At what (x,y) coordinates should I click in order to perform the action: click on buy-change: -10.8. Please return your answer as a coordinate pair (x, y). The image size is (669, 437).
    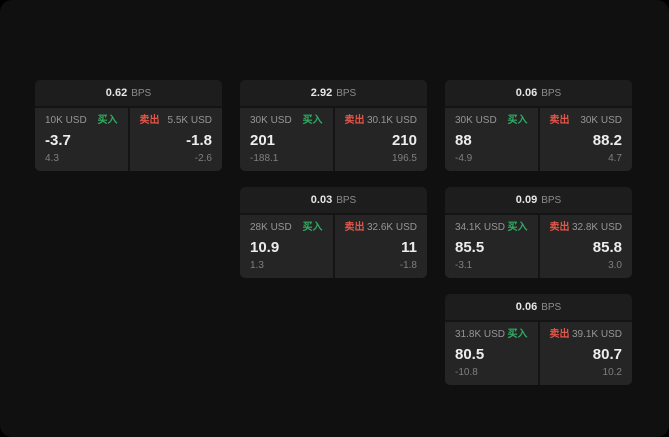
    Looking at the image, I should click on (466, 372).